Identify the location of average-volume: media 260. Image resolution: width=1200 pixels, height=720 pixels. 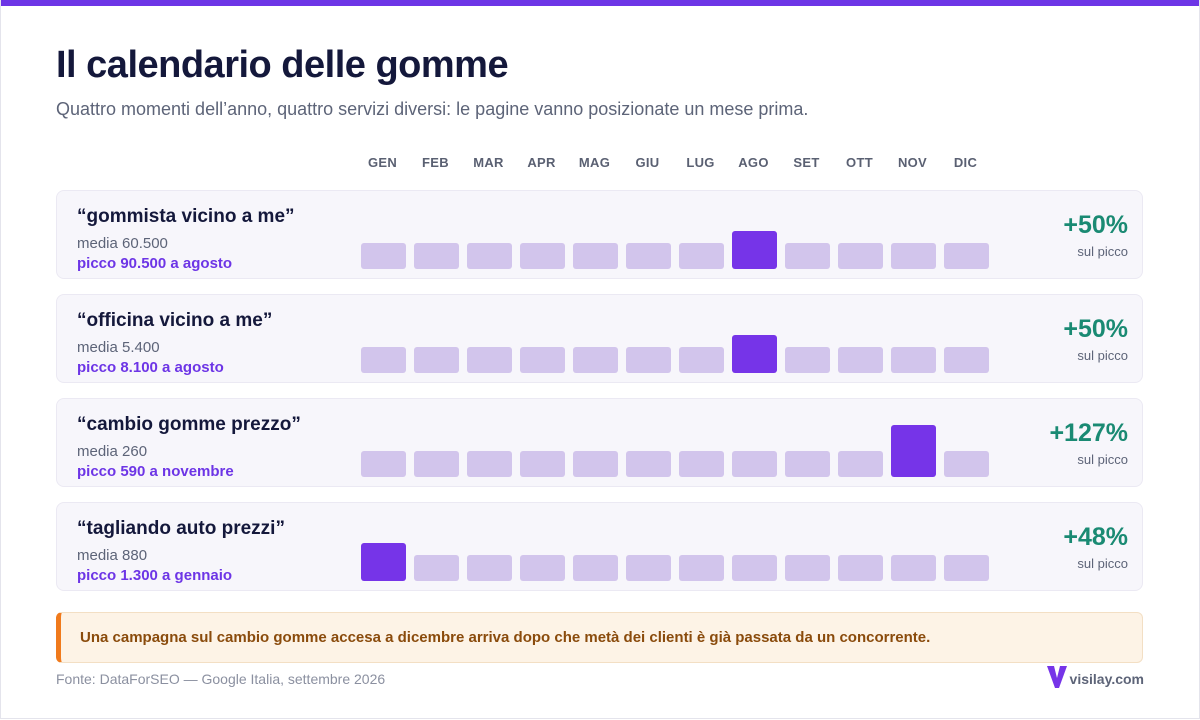
(112, 451).